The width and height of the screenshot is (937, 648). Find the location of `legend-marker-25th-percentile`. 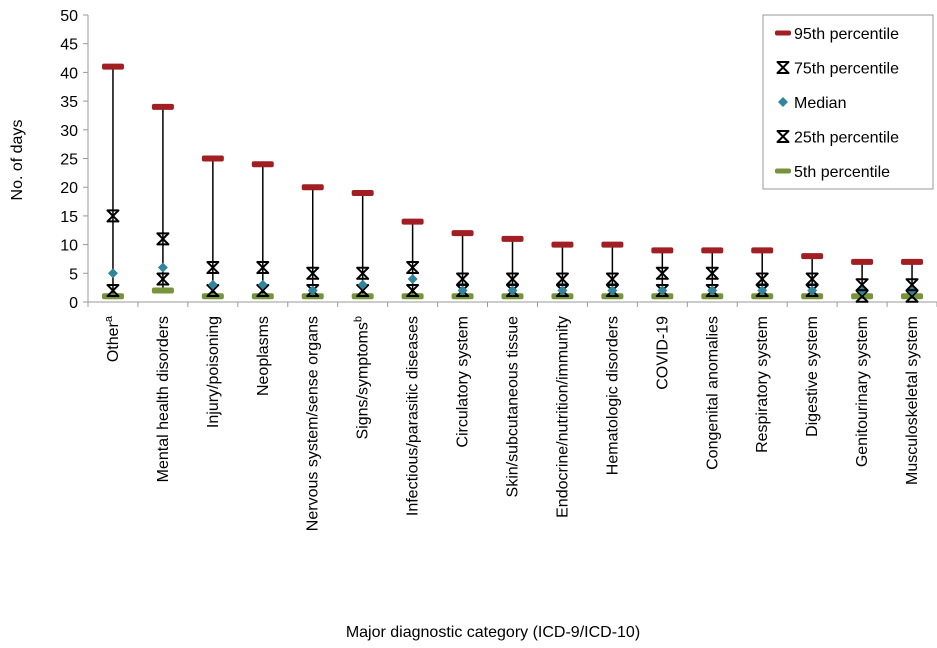

legend-marker-25th-percentile is located at coordinates (783, 136).